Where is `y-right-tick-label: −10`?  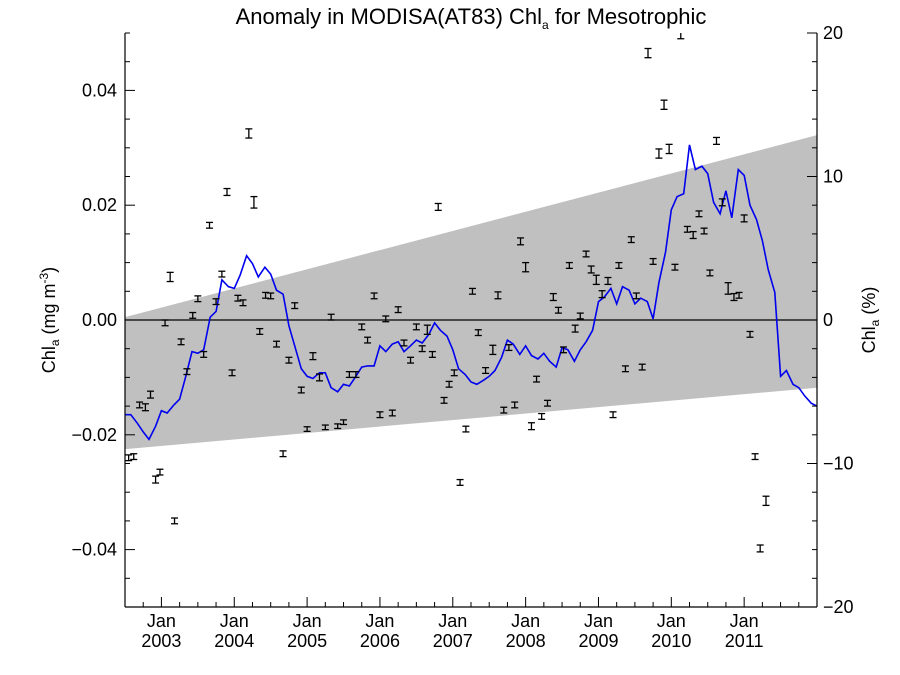
y-right-tick-label: −10 is located at coordinates (838, 464).